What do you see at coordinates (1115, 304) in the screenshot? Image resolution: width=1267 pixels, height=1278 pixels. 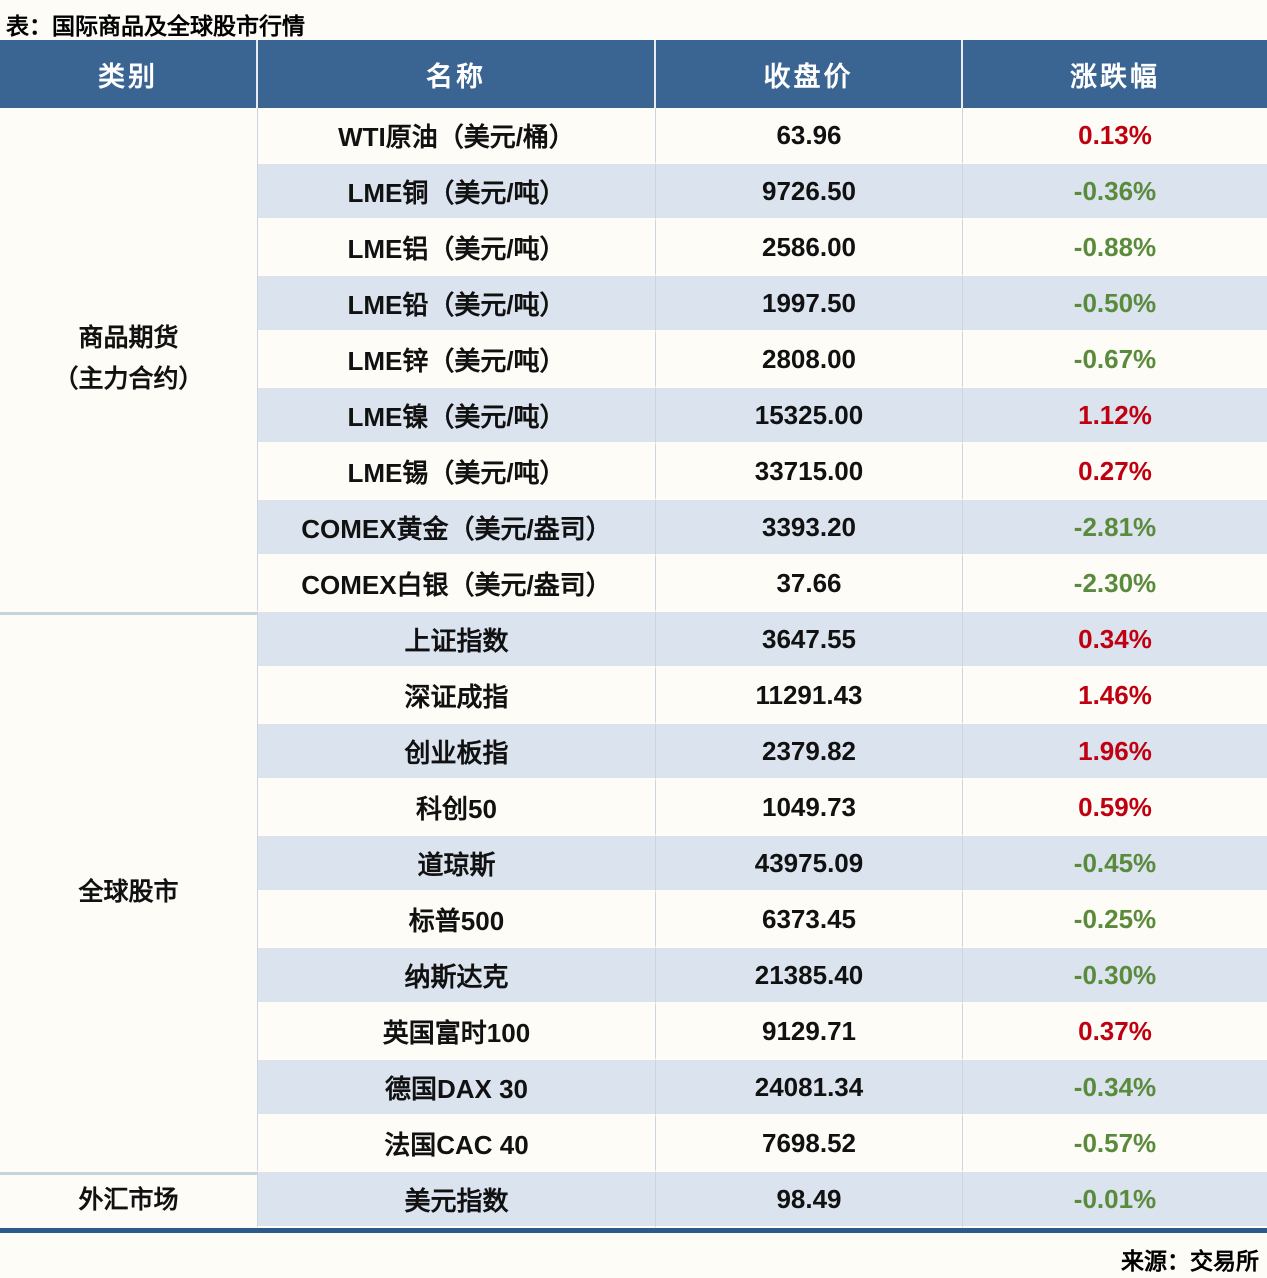 I see `change-percent: -0.50%` at bounding box center [1115, 304].